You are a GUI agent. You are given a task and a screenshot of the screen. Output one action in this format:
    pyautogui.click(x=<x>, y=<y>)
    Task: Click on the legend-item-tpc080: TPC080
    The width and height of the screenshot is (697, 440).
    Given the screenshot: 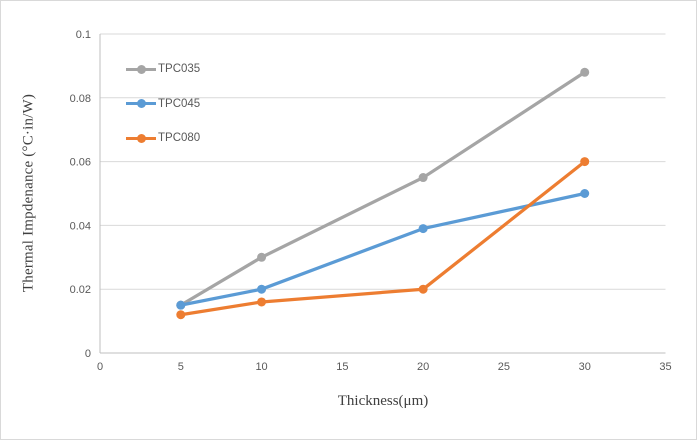 What is the action you would take?
    pyautogui.click(x=163, y=138)
    